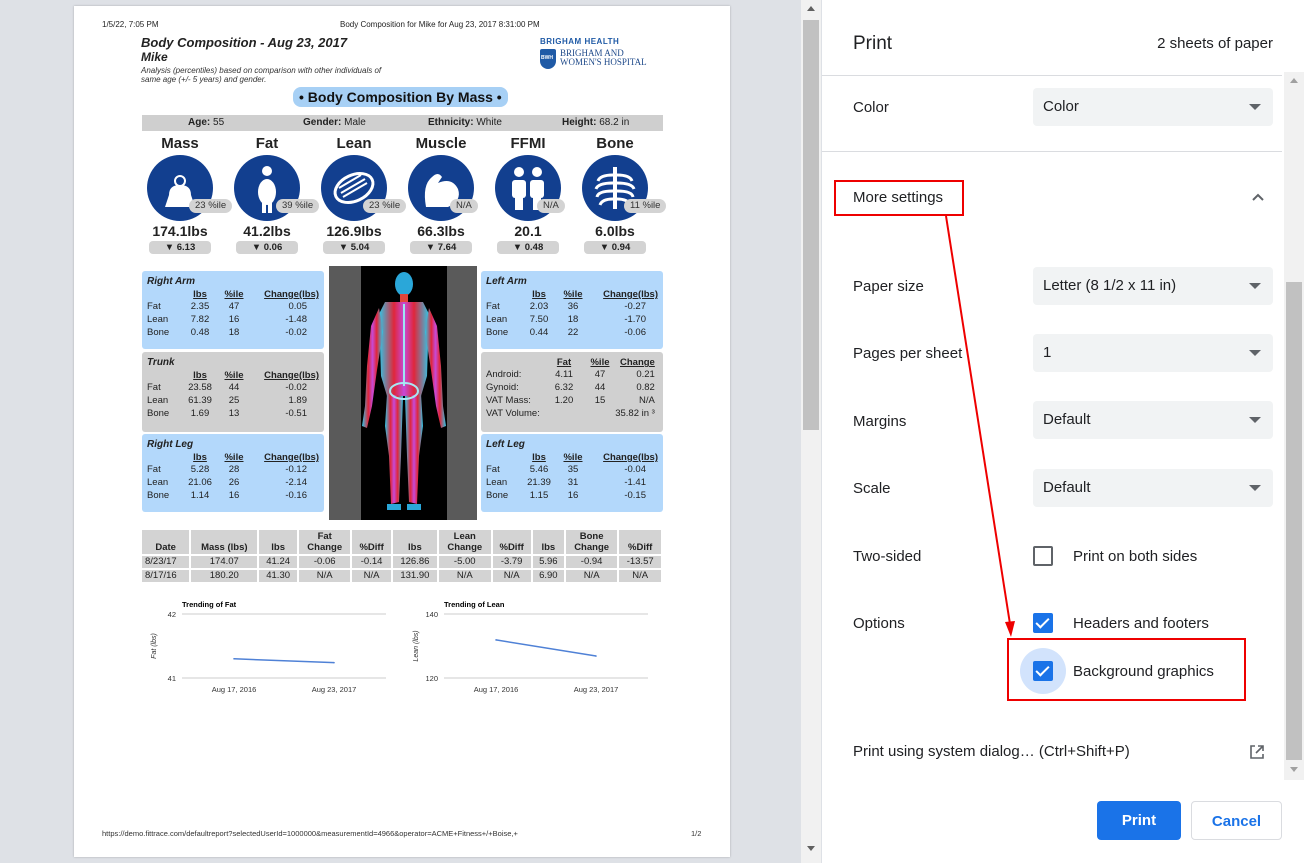 Image resolution: width=1307 pixels, height=863 pixels. What do you see at coordinates (908, 353) in the screenshot?
I see `pages-per-sheet-label: Pages per sheet` at bounding box center [908, 353].